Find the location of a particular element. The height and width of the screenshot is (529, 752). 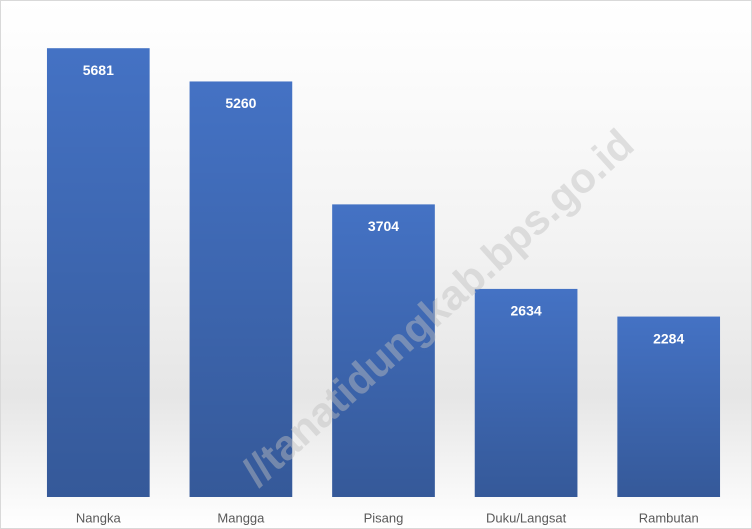

value-label: 2284 is located at coordinates (668, 338).